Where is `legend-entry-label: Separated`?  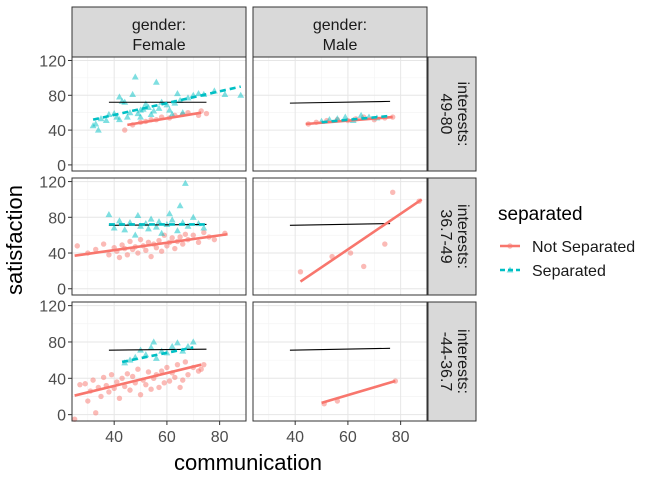 legend-entry-label: Separated is located at coordinates (569, 271).